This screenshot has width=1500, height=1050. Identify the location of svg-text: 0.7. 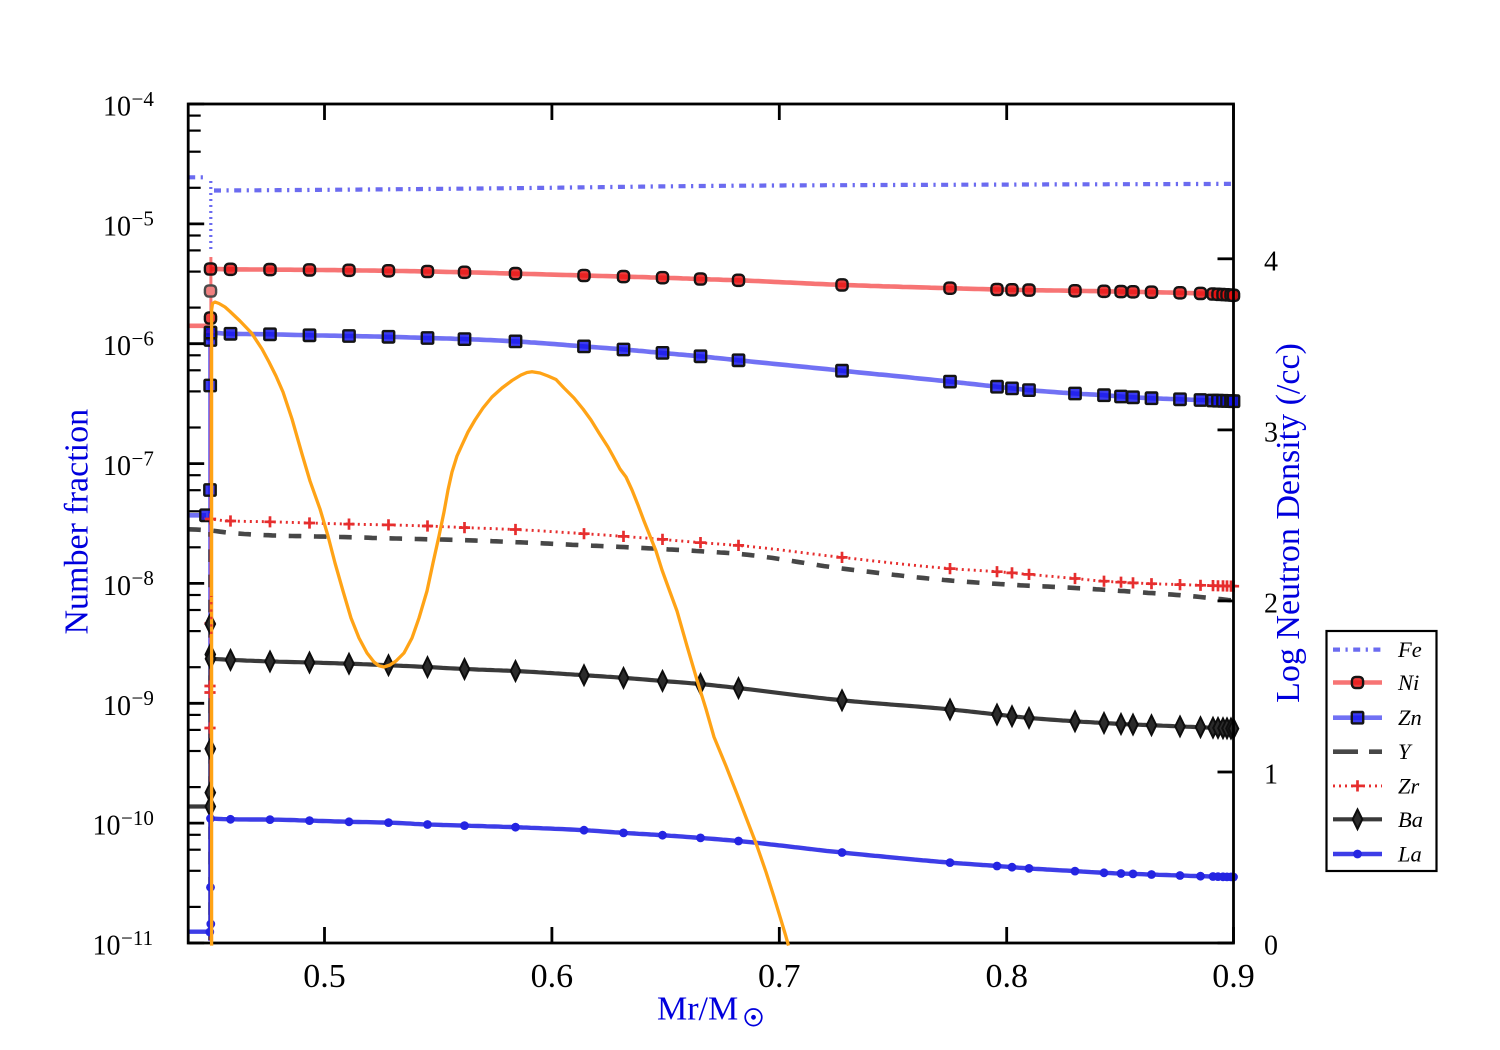
(779, 976).